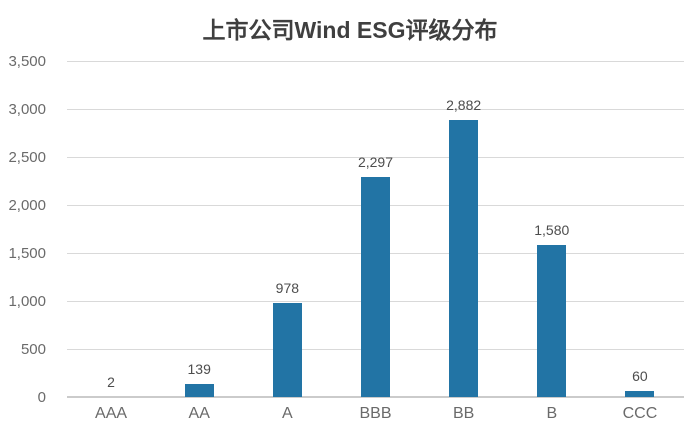 Image resolution: width=700 pixels, height=434 pixels. What do you see at coordinates (640, 376) in the screenshot?
I see `value-label-CCC: 60` at bounding box center [640, 376].